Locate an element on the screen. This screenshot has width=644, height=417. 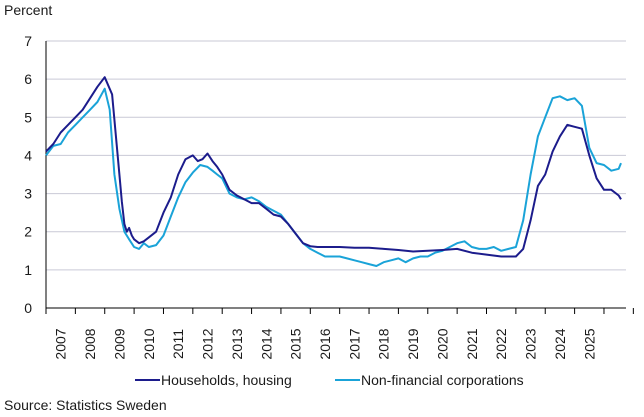
x-tick-label-group: 2014 is located at coordinates (266, 343).